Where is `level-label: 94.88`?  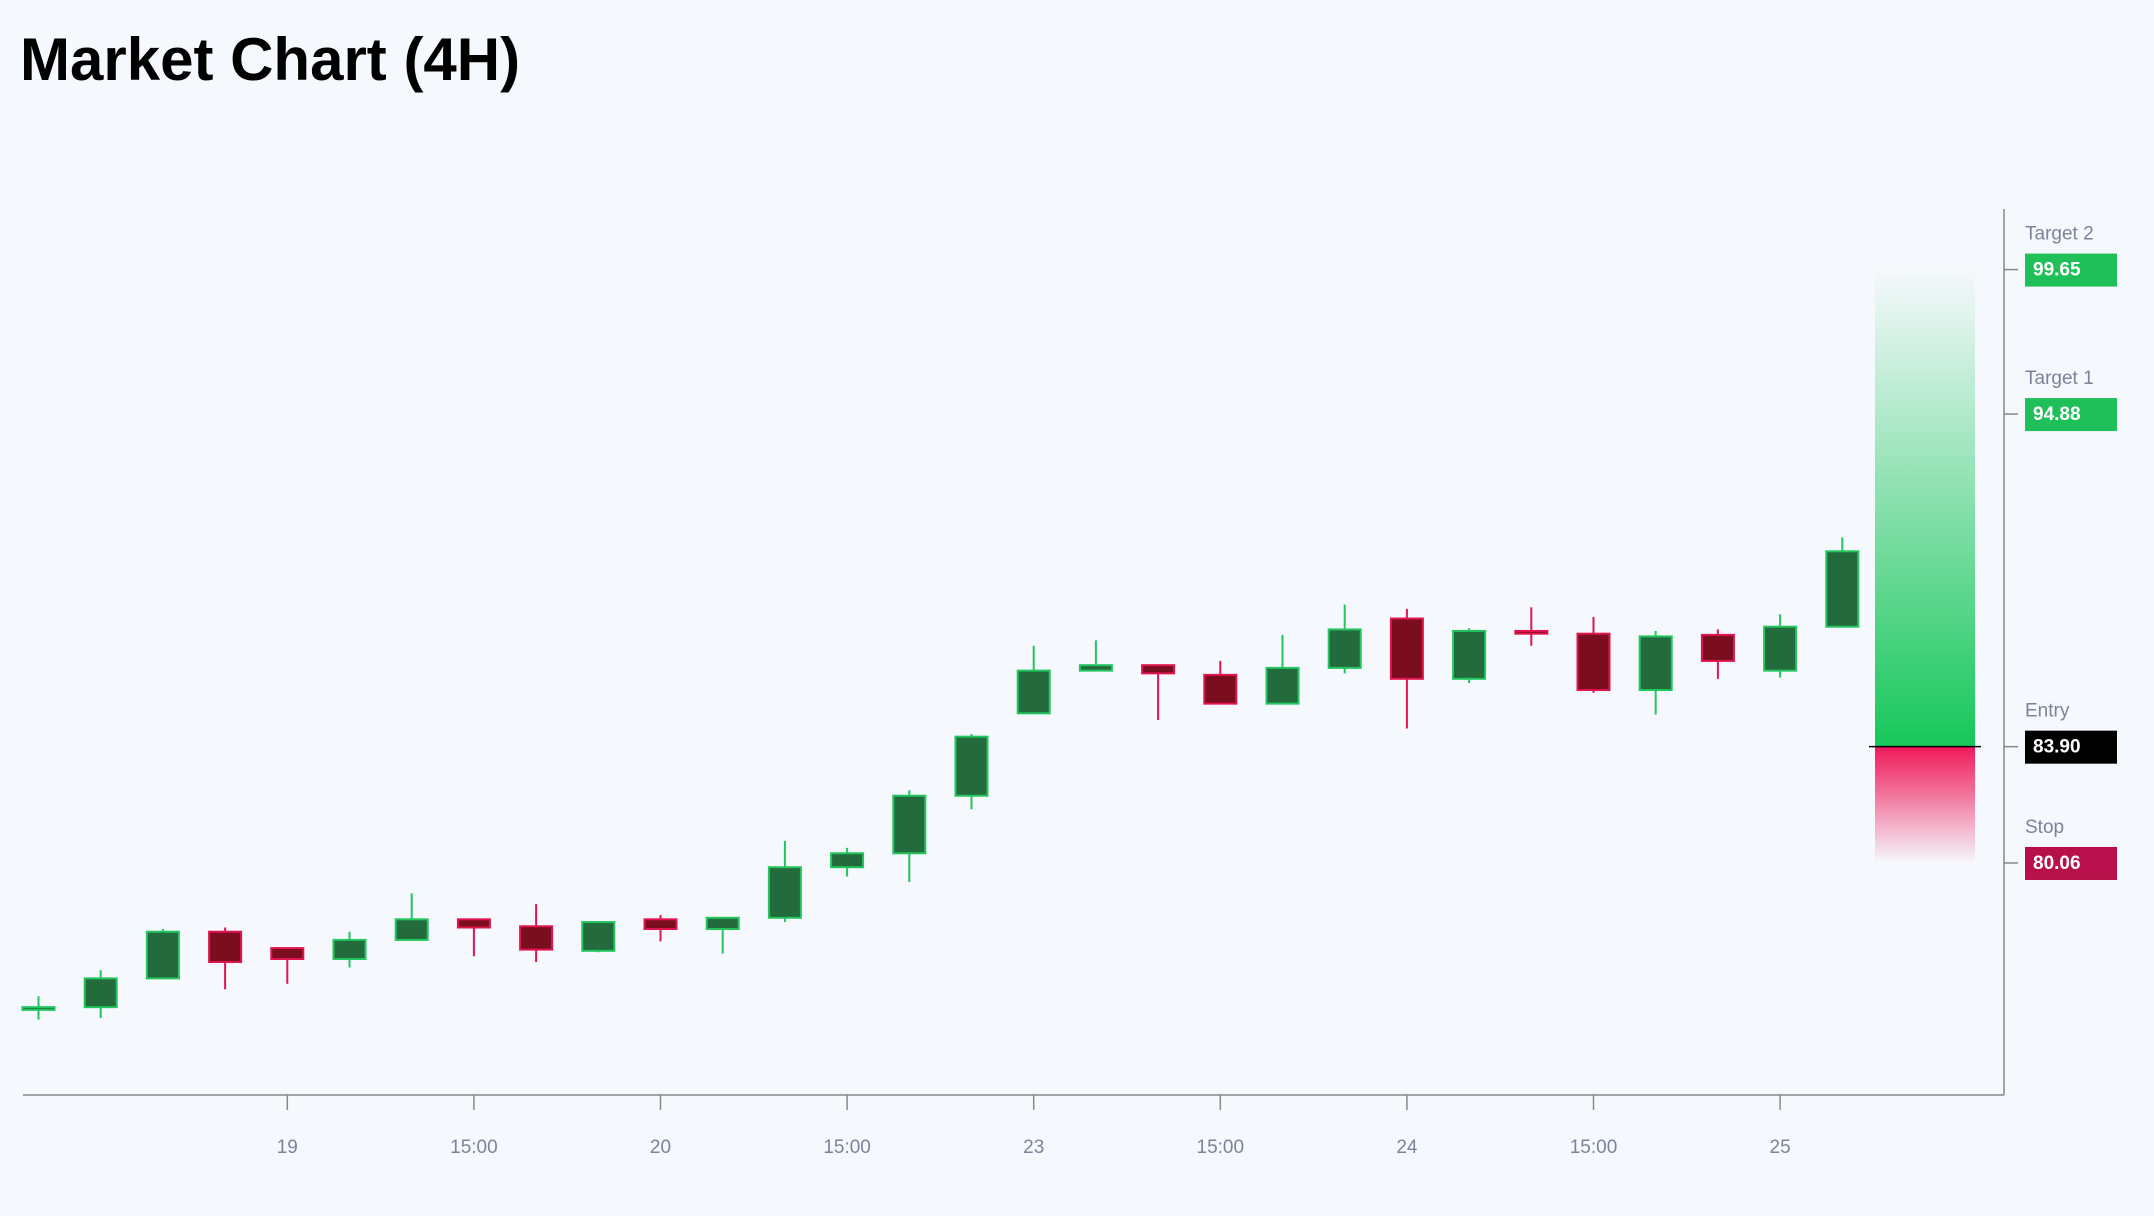 level-label: 94.88 is located at coordinates (2057, 414).